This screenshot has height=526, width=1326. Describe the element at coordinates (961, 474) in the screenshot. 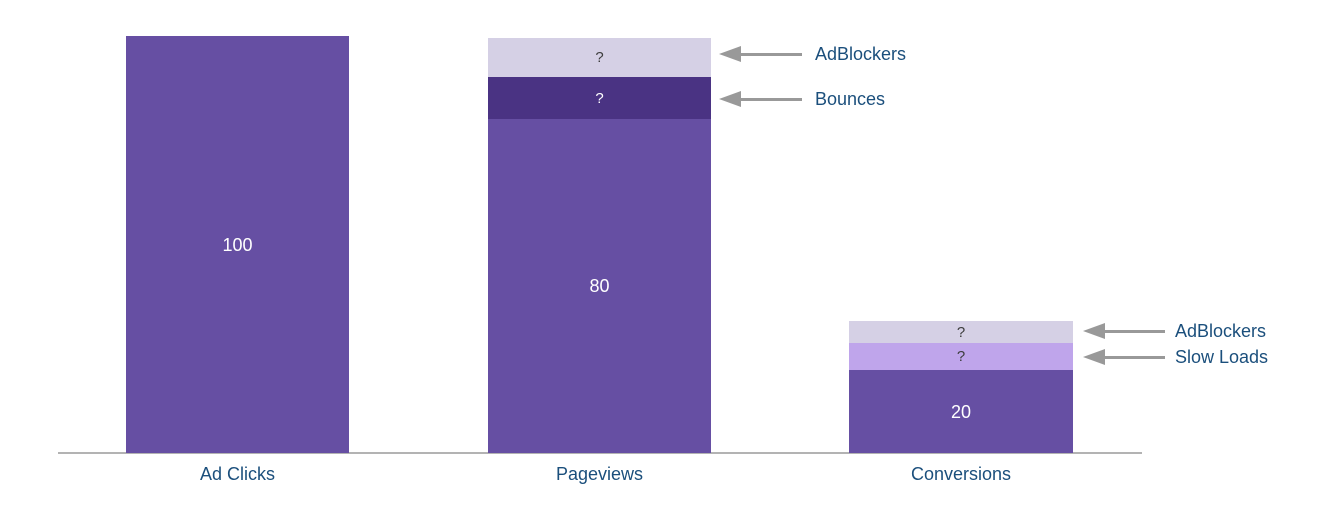

I see `category-label-conversions: Conversions` at that location.